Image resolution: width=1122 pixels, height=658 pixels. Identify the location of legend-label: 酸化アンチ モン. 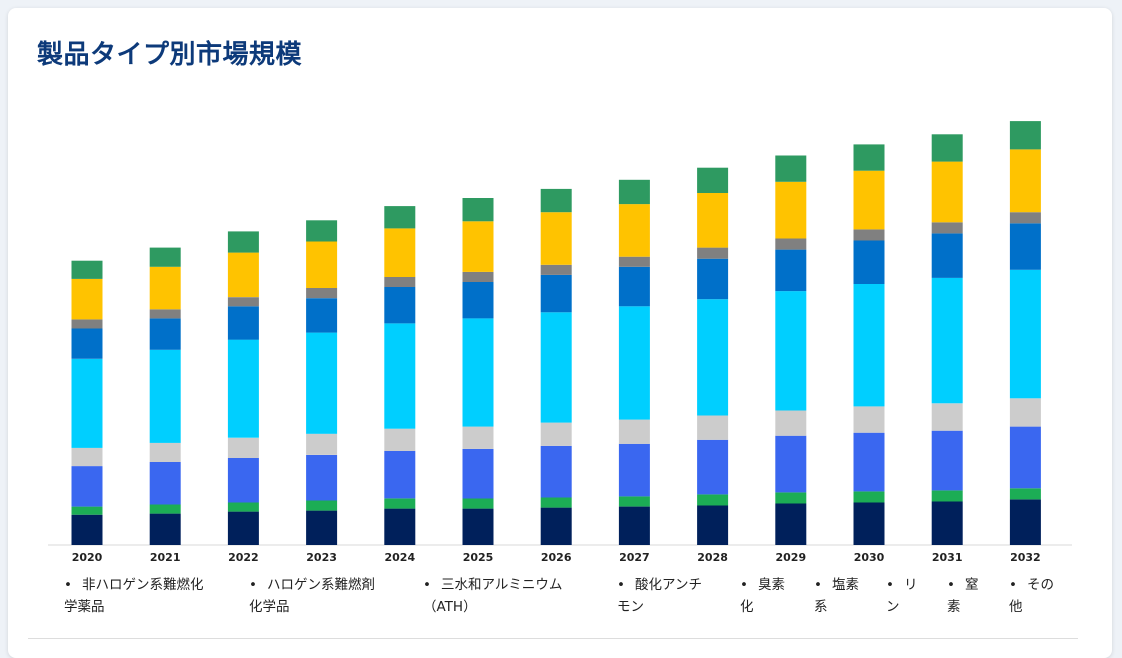
(659, 596).